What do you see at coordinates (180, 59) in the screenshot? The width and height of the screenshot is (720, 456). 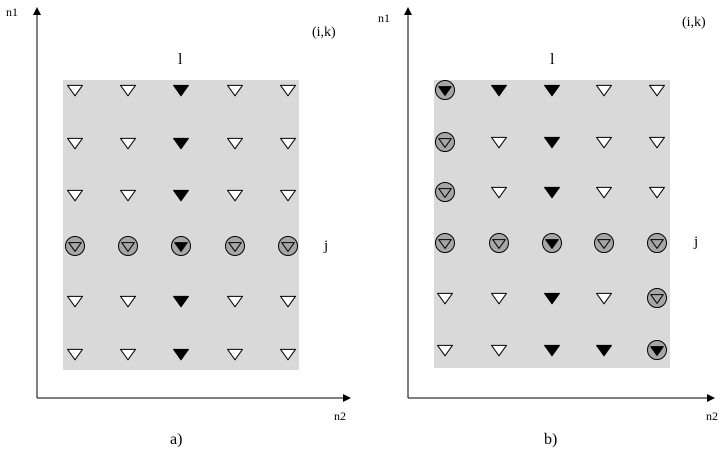 I see `panel-a-top-label: l` at bounding box center [180, 59].